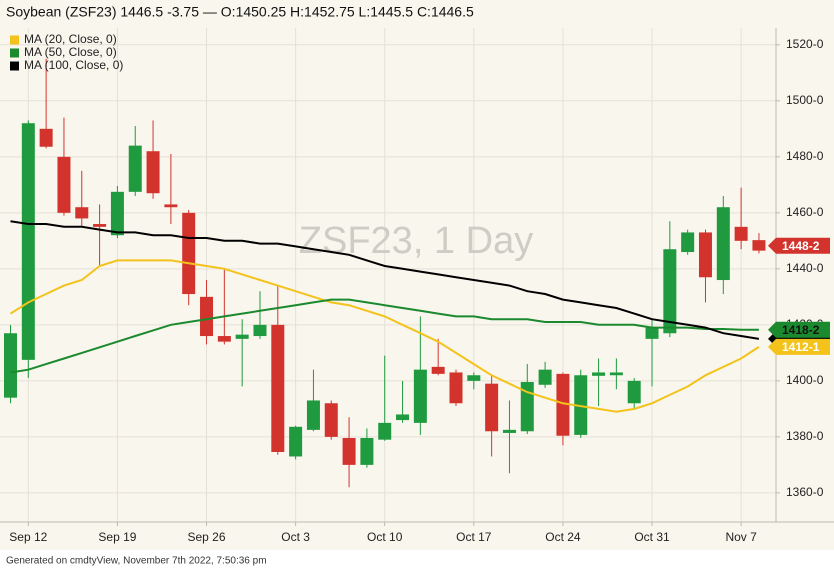  Describe the element at coordinates (741, 537) in the screenshot. I see `x-tick-label: Nov 7` at that location.